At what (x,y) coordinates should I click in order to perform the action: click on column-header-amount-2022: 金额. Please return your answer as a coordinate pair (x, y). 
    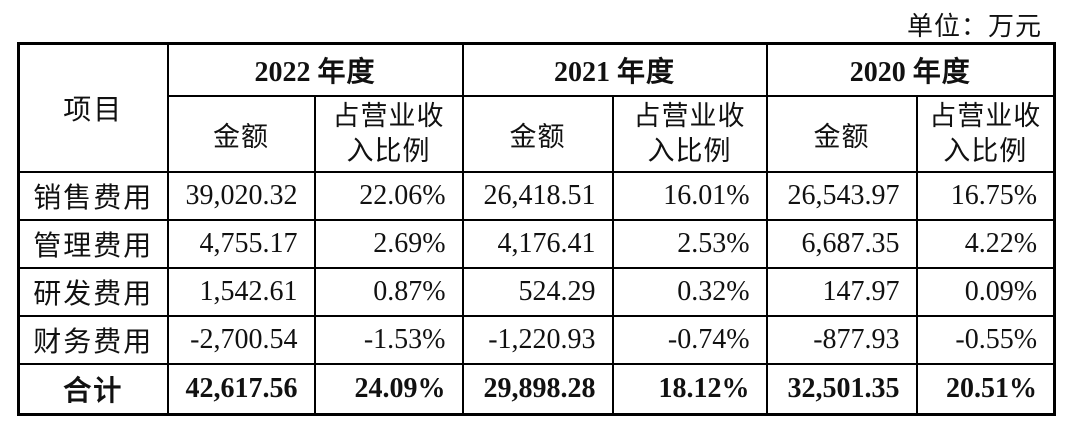
    Looking at the image, I should click on (241, 134).